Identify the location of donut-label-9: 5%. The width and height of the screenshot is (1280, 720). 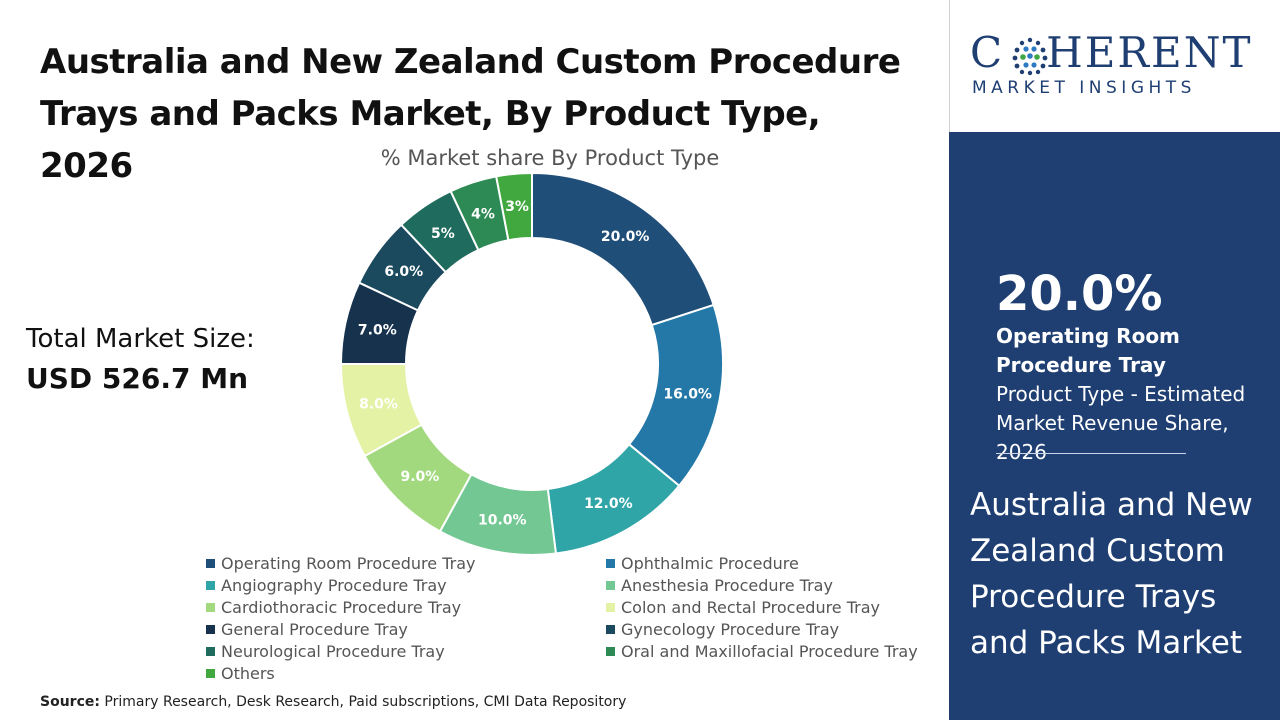
(443, 234).